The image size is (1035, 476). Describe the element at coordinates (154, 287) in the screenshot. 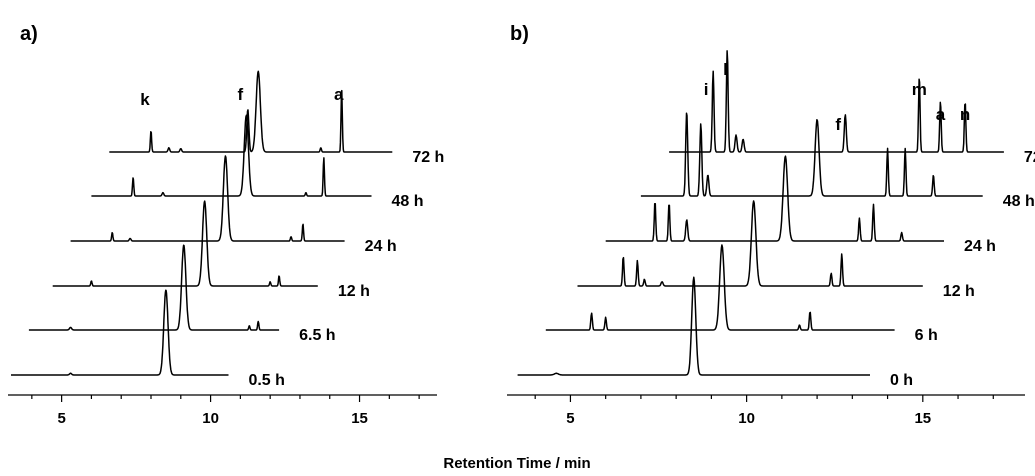

I see `trace-6.5h` at that location.